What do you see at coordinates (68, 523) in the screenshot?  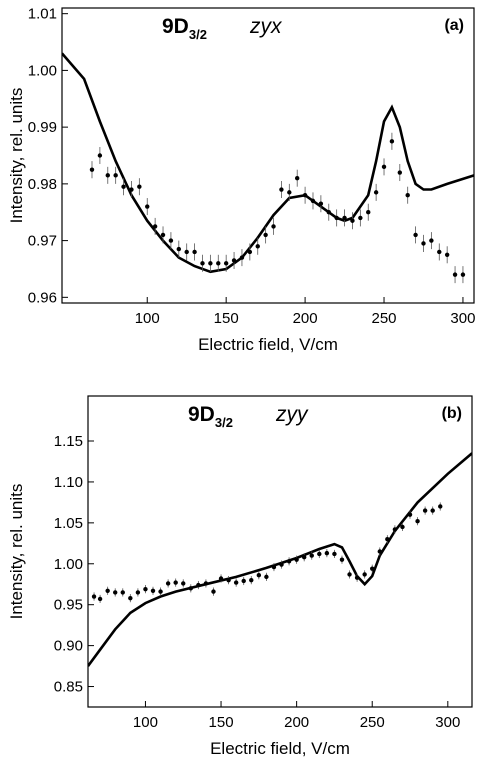 I see `y-tick-label: 1.05` at bounding box center [68, 523].